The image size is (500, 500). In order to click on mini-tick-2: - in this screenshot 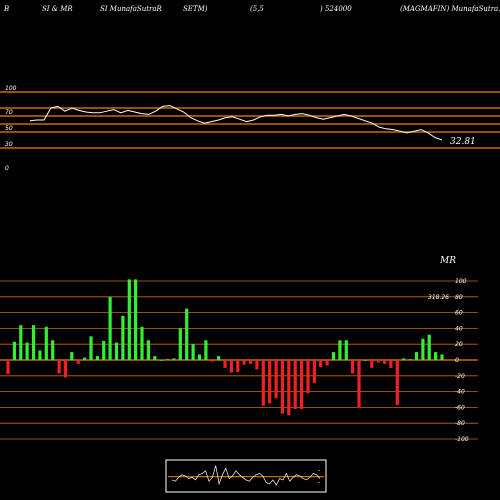, I will do `click(319, 482)`.